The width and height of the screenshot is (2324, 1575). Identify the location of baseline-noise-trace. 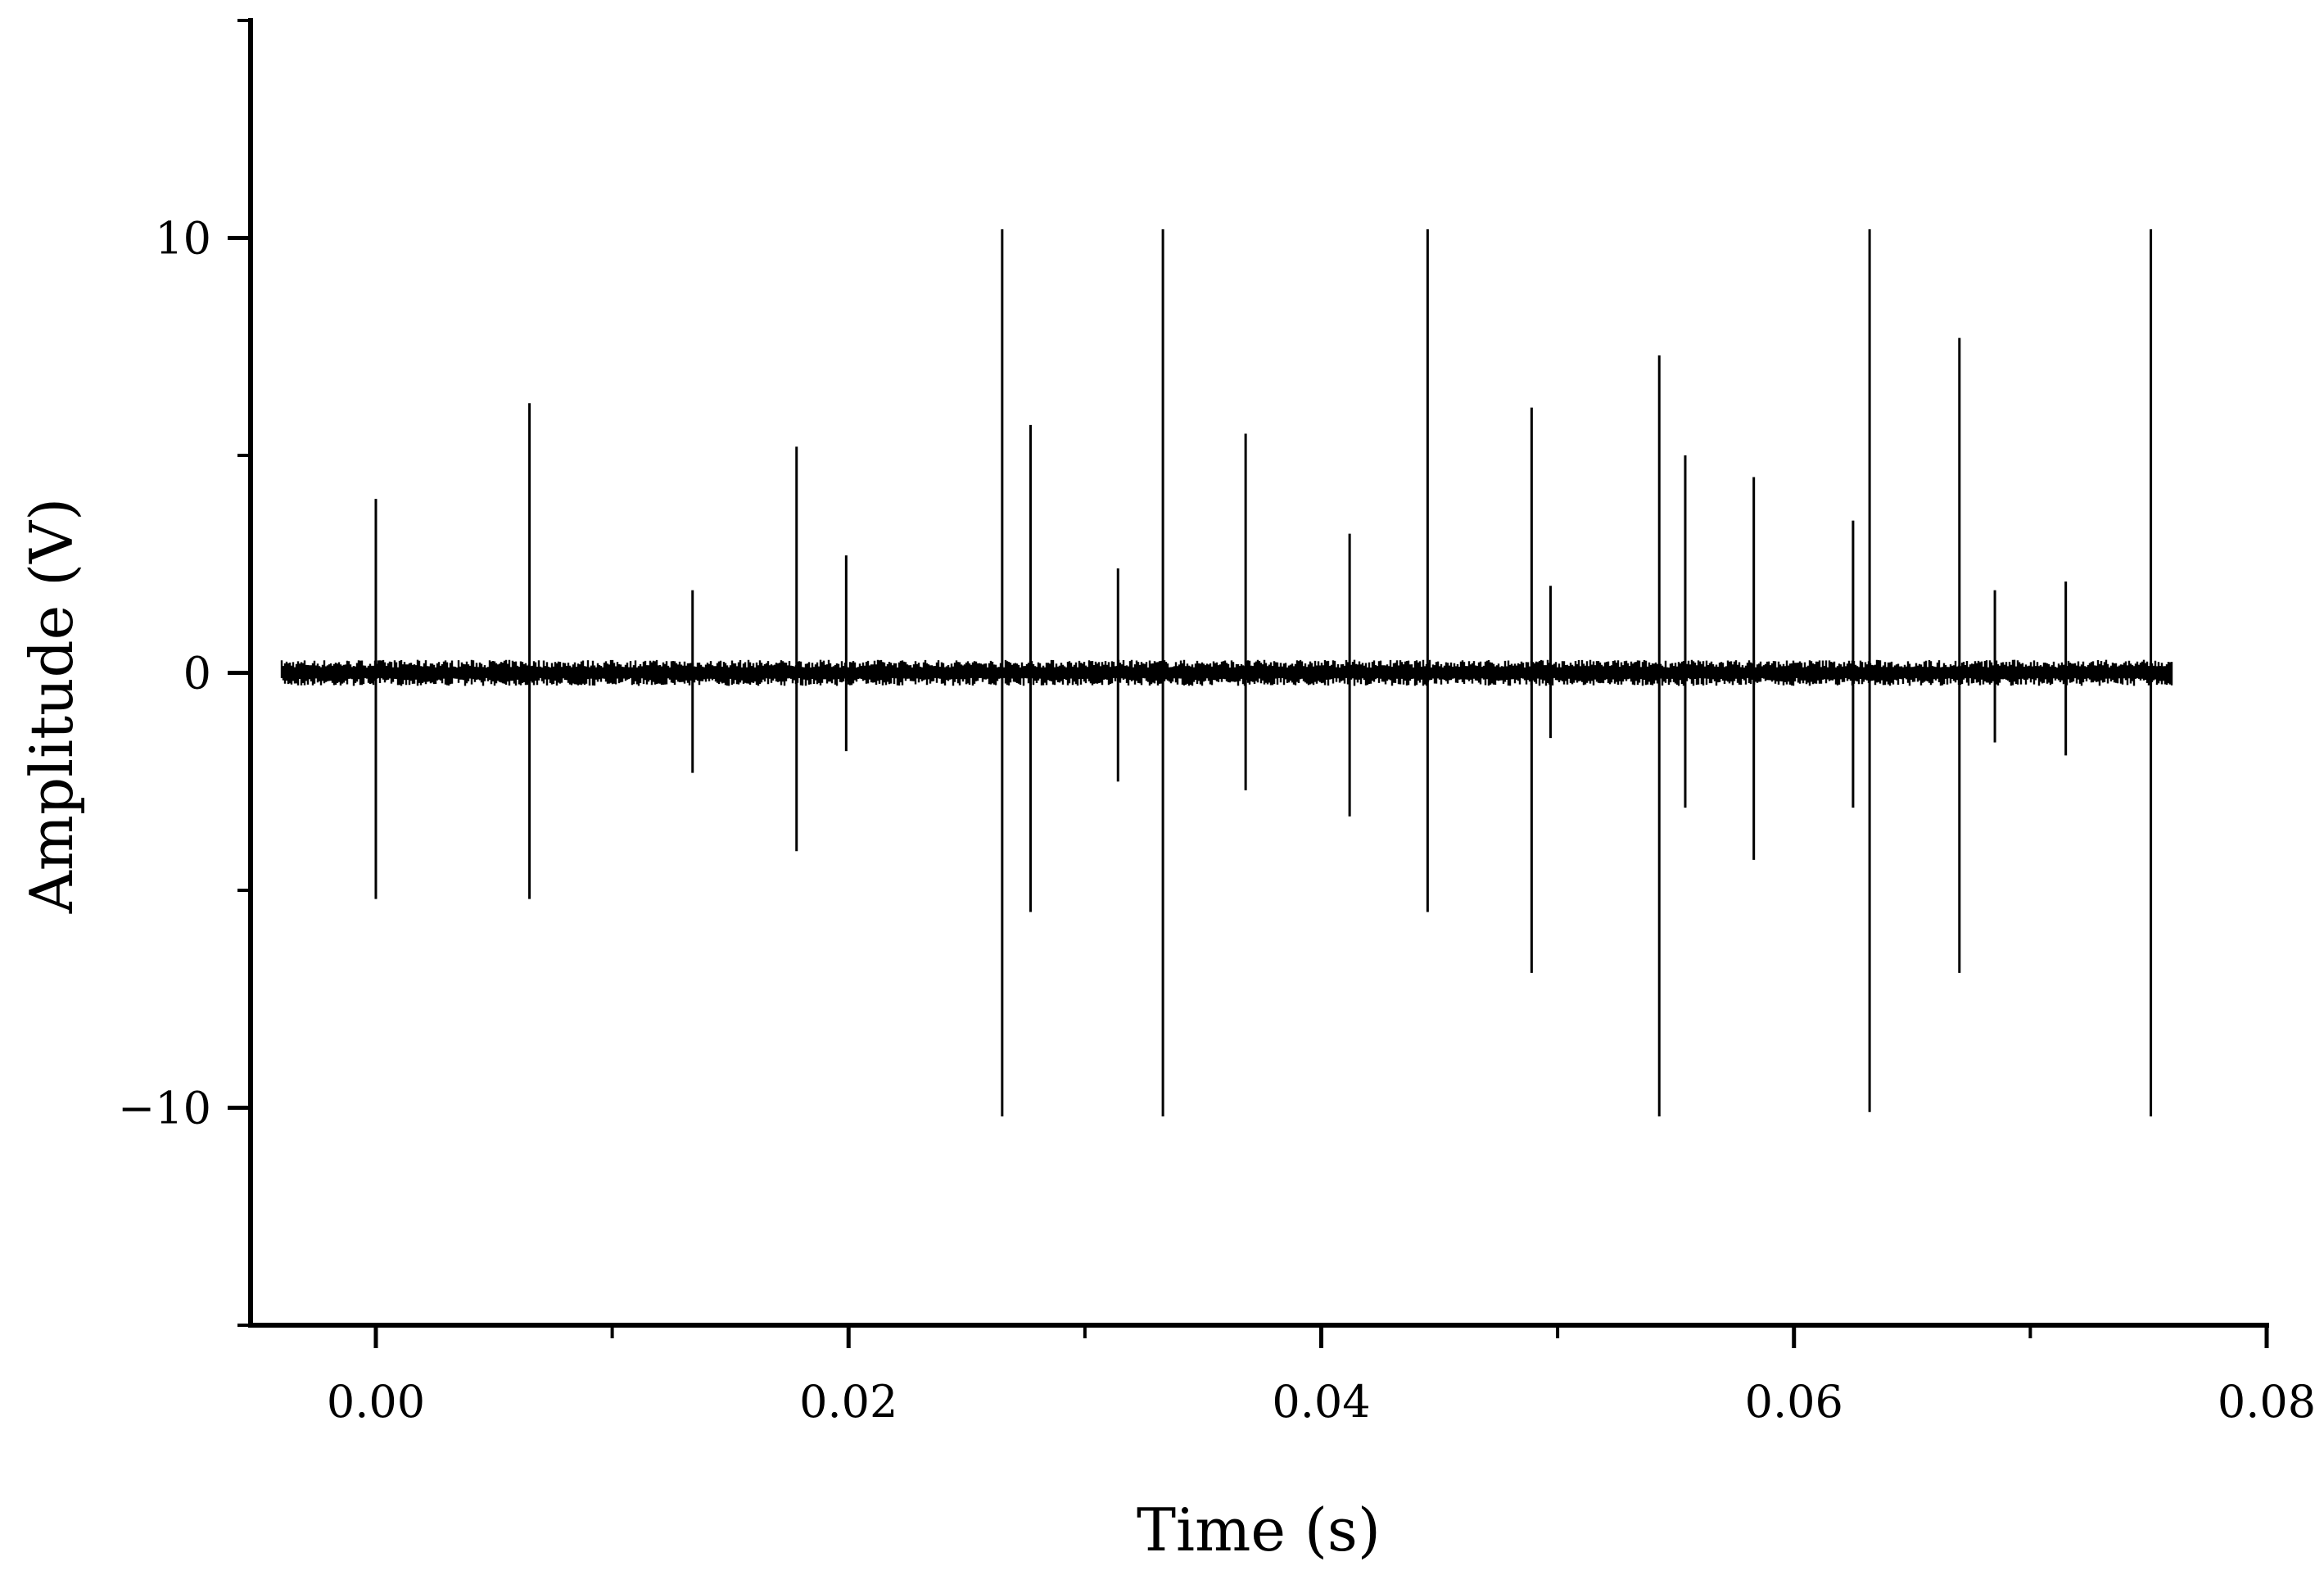
(1226, 672).